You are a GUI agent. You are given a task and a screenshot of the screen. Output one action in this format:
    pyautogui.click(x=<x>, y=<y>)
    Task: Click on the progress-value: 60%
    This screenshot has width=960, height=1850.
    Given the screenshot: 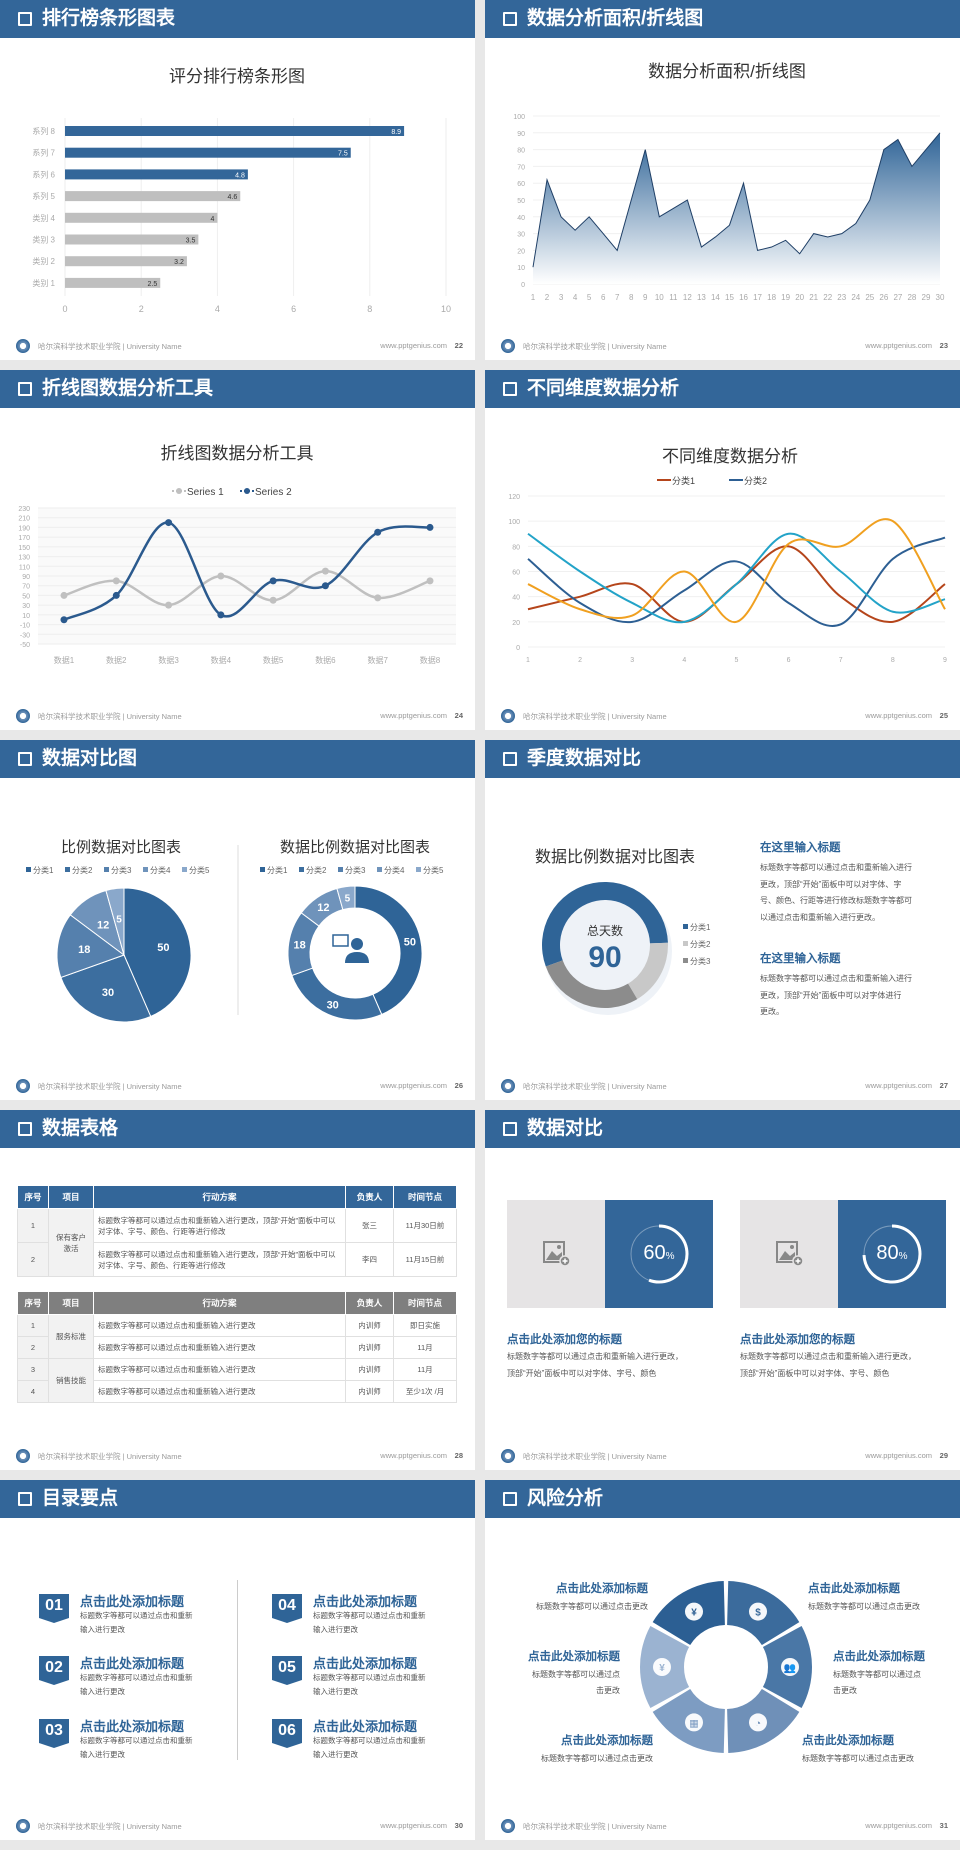 What is the action you would take?
    pyautogui.click(x=659, y=1253)
    